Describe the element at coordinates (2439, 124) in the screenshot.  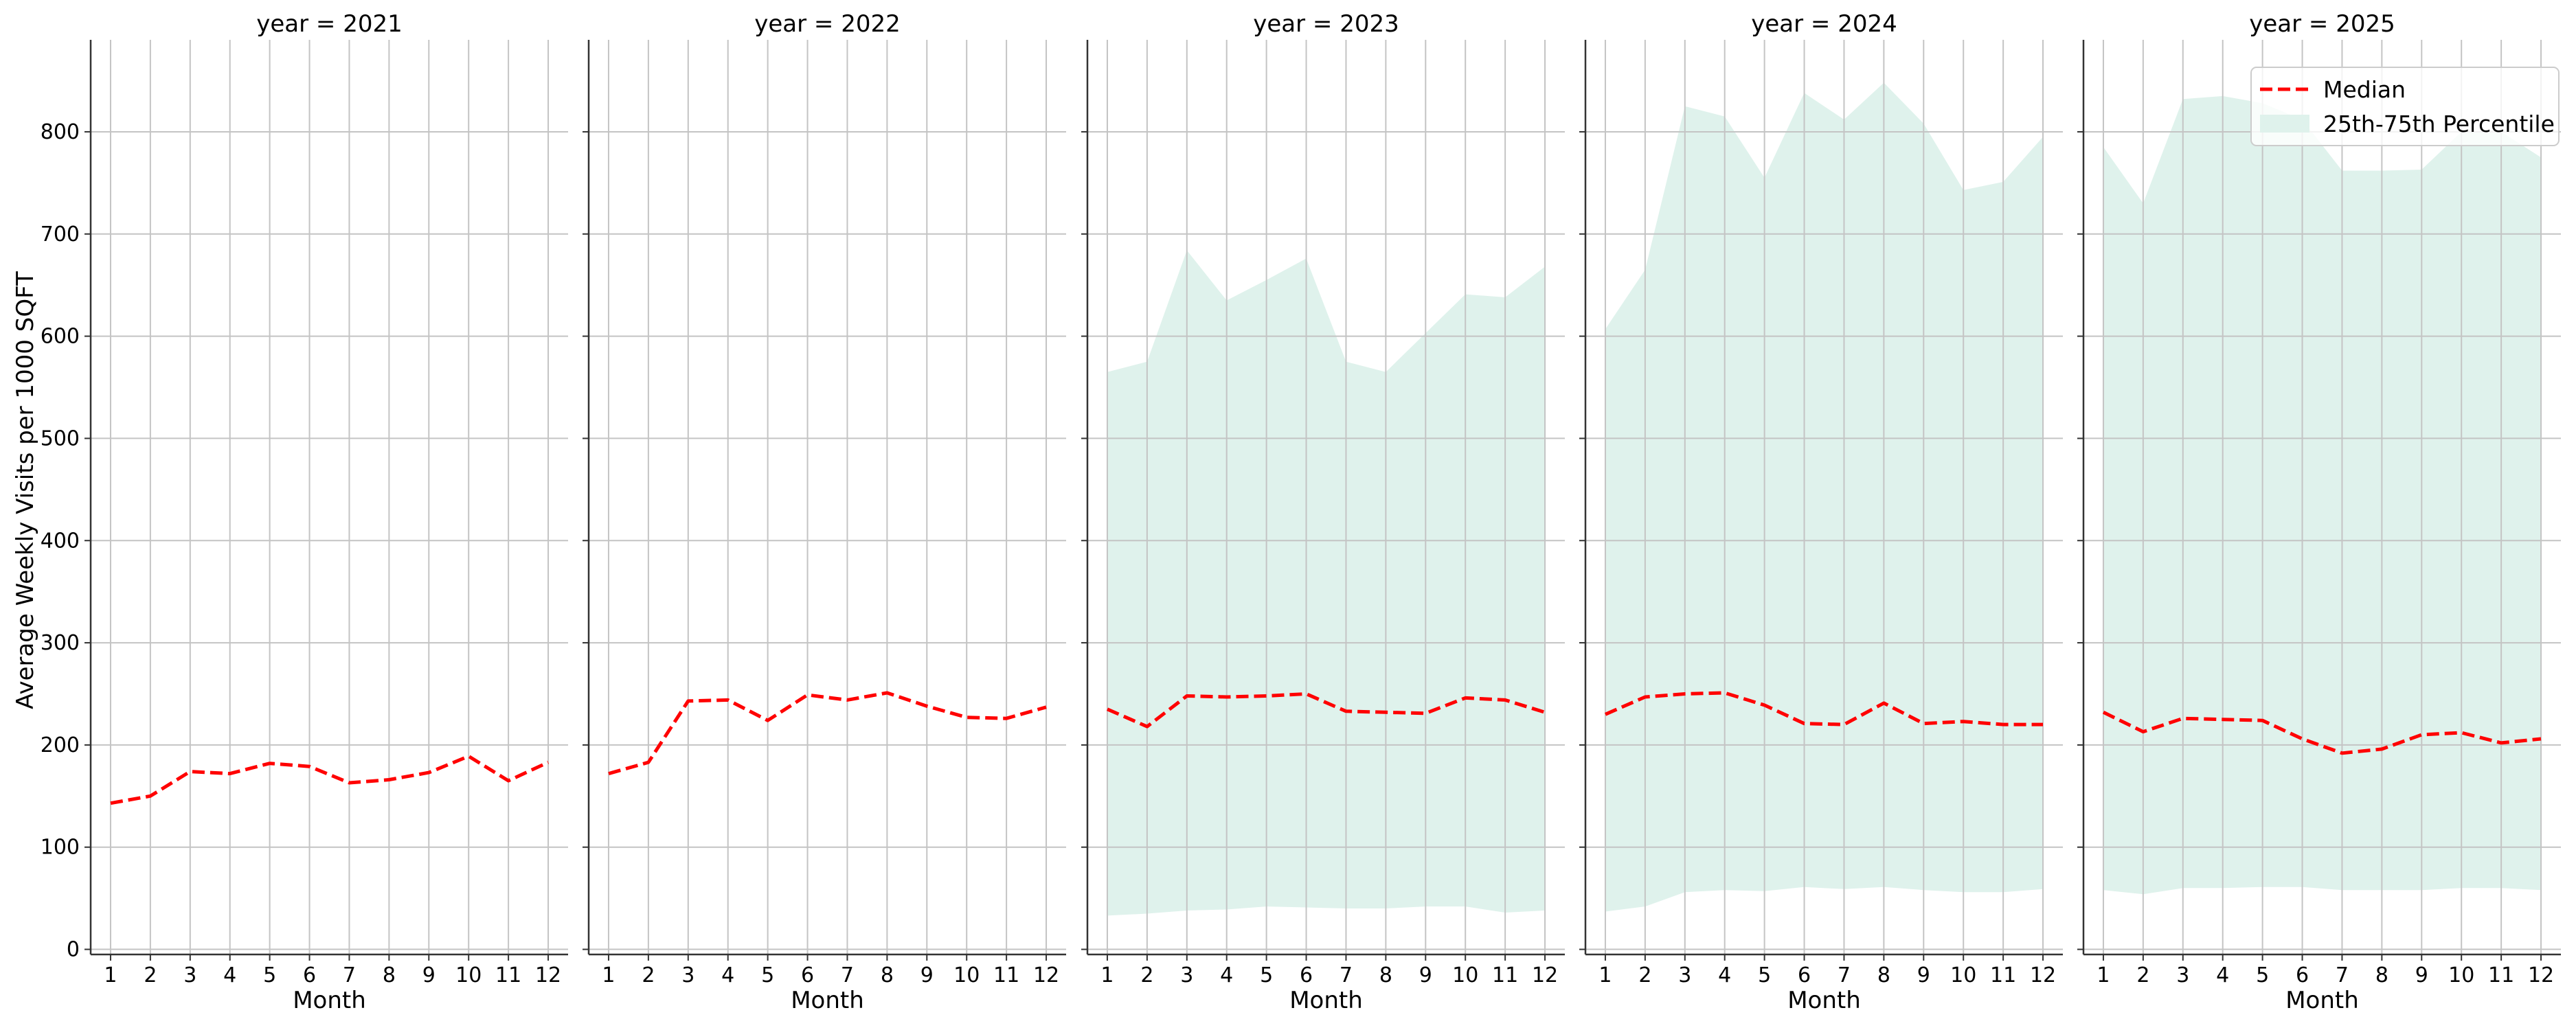
I see `legend-band-label: 25th-75th Percentile` at that location.